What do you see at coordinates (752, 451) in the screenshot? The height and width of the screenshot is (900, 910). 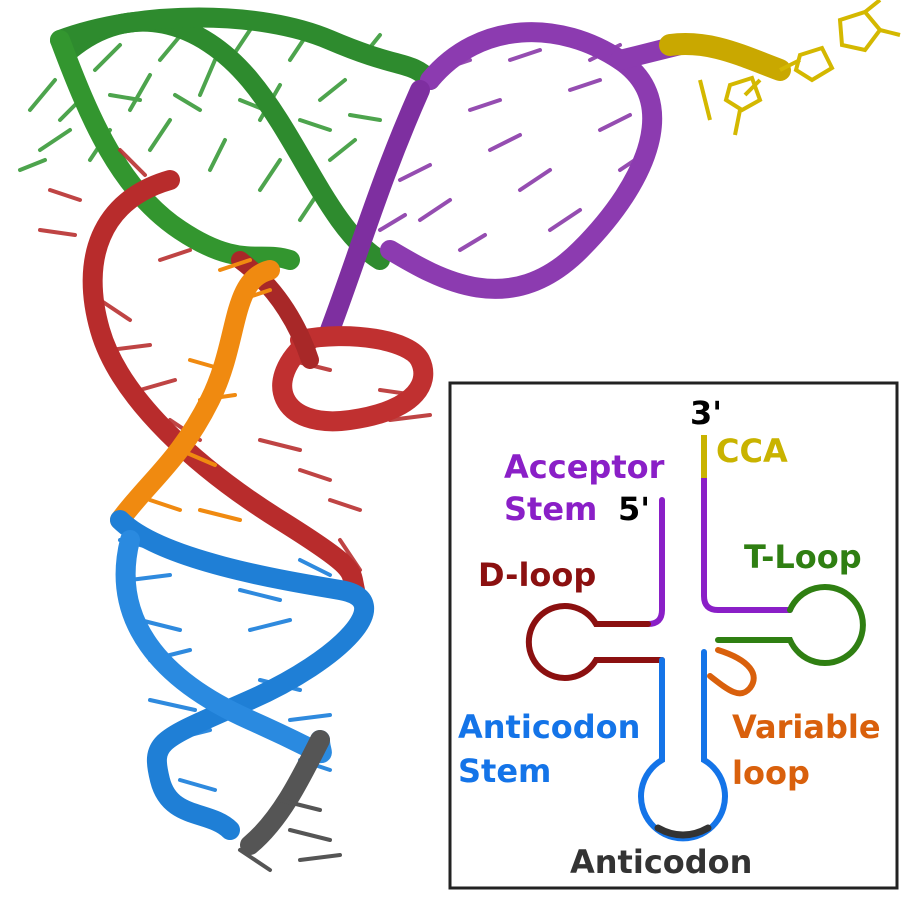 I see `cca-label: CCA` at bounding box center [752, 451].